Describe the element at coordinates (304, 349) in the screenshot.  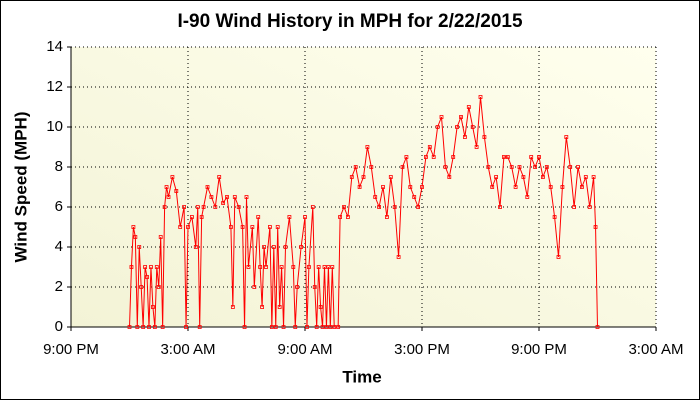
I see `x-tick-label: 9:00 AM` at that location.